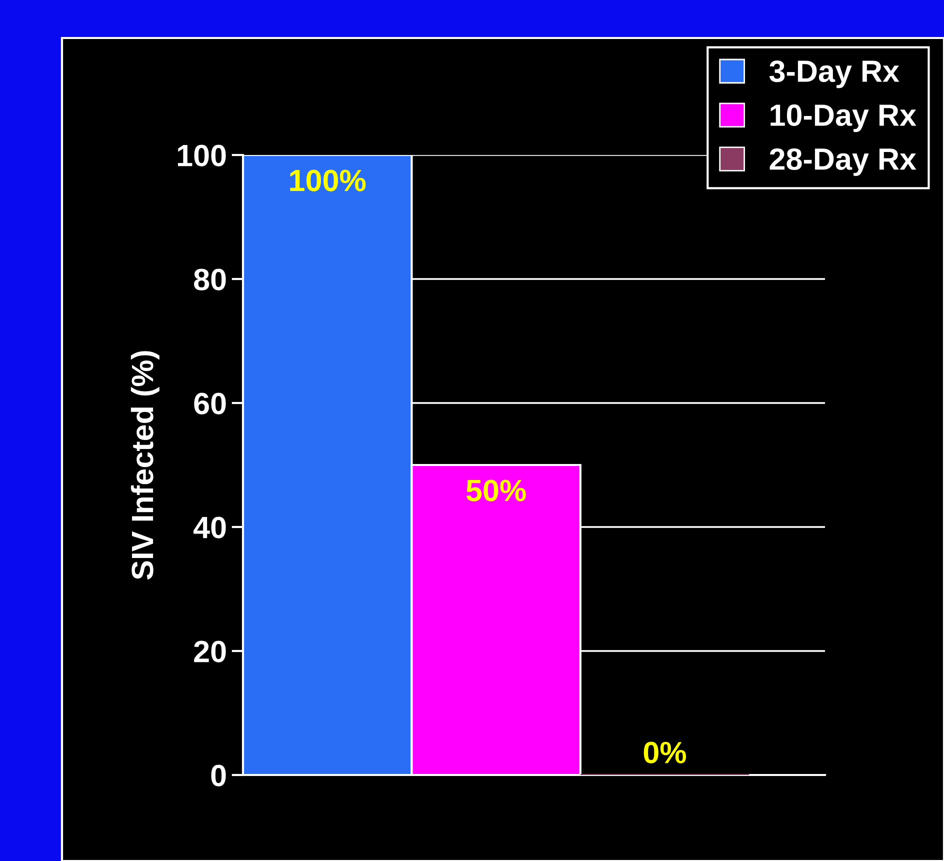 This screenshot has width=944, height=861. What do you see at coordinates (328, 181) in the screenshot?
I see `data-label: 100%` at bounding box center [328, 181].